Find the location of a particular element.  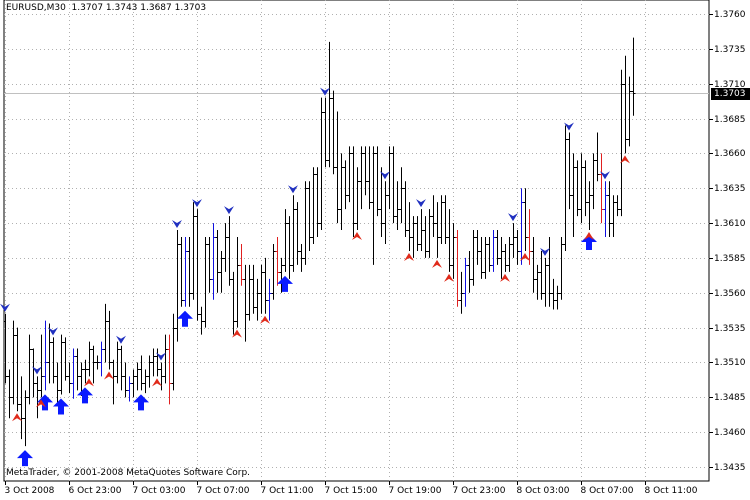

y-tick-label: 1.3460 is located at coordinates (730, 432).